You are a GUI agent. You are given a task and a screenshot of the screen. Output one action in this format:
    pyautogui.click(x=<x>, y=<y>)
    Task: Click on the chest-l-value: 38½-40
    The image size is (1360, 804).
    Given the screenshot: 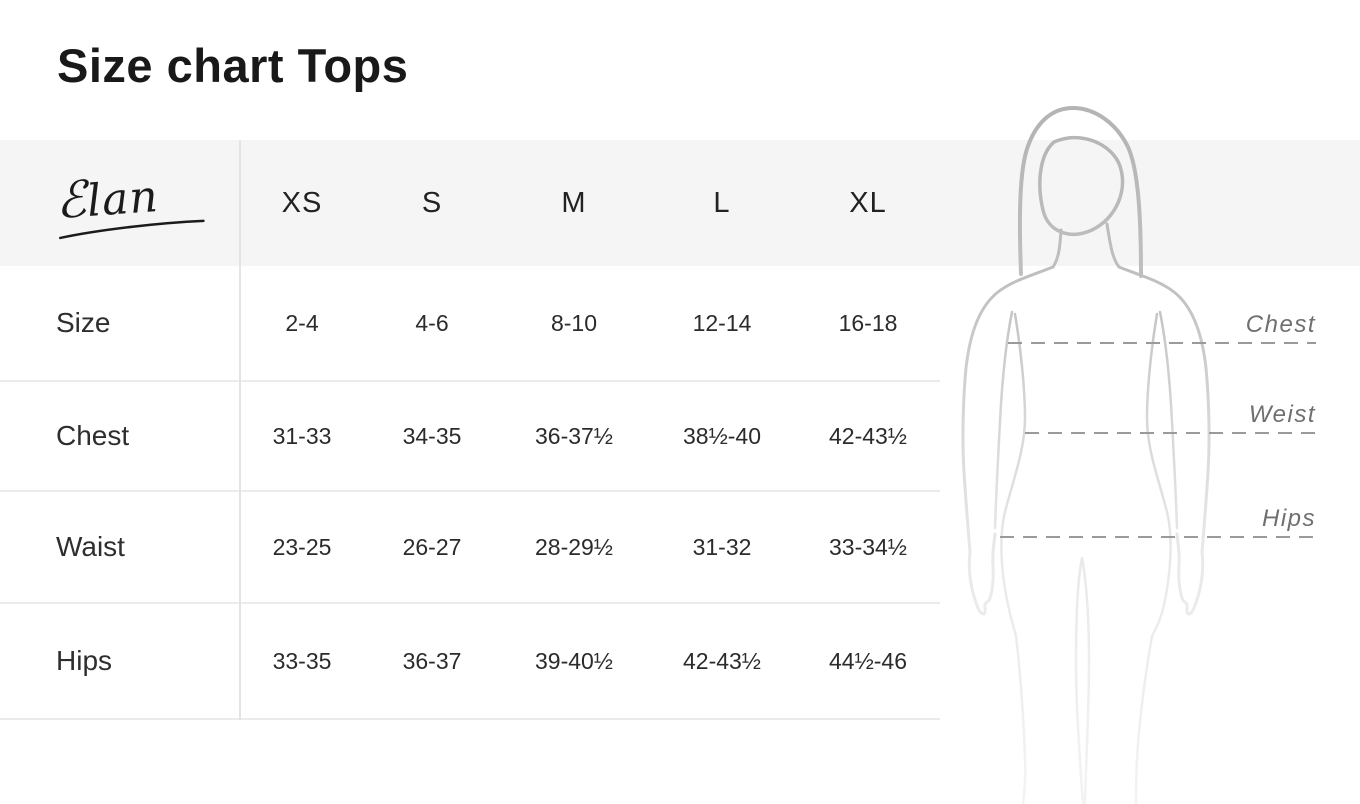 What is the action you would take?
    pyautogui.click(x=721, y=435)
    